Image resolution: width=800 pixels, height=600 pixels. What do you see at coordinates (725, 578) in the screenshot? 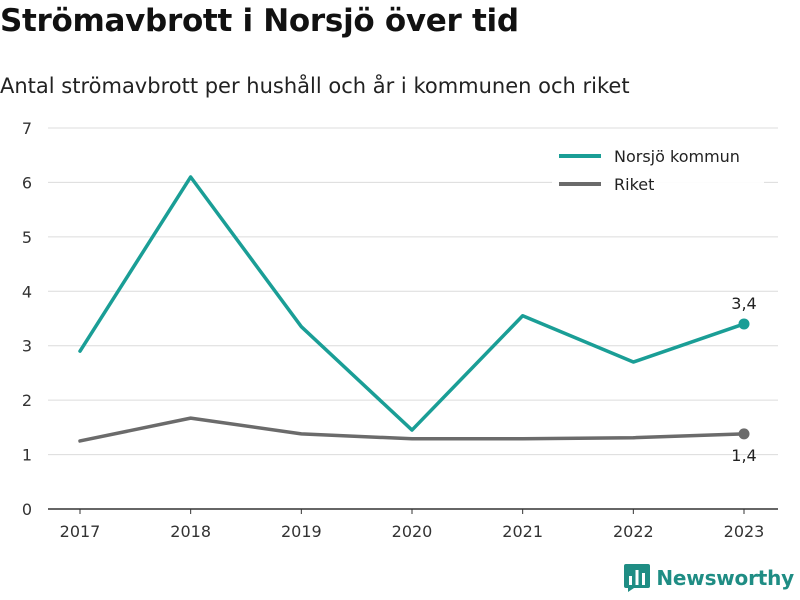
I see `brand-name: Newsworthy` at bounding box center [725, 578].